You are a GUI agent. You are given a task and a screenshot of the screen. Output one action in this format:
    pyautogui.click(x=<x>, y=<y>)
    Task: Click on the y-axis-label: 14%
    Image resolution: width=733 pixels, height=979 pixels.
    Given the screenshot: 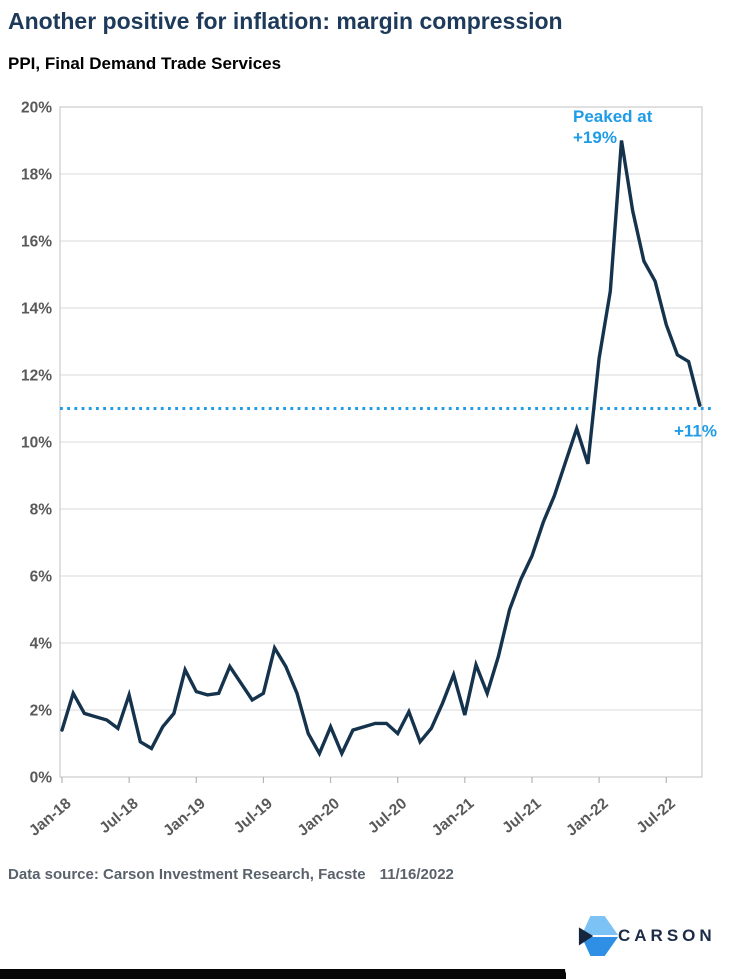 What is the action you would take?
    pyautogui.click(x=36, y=309)
    